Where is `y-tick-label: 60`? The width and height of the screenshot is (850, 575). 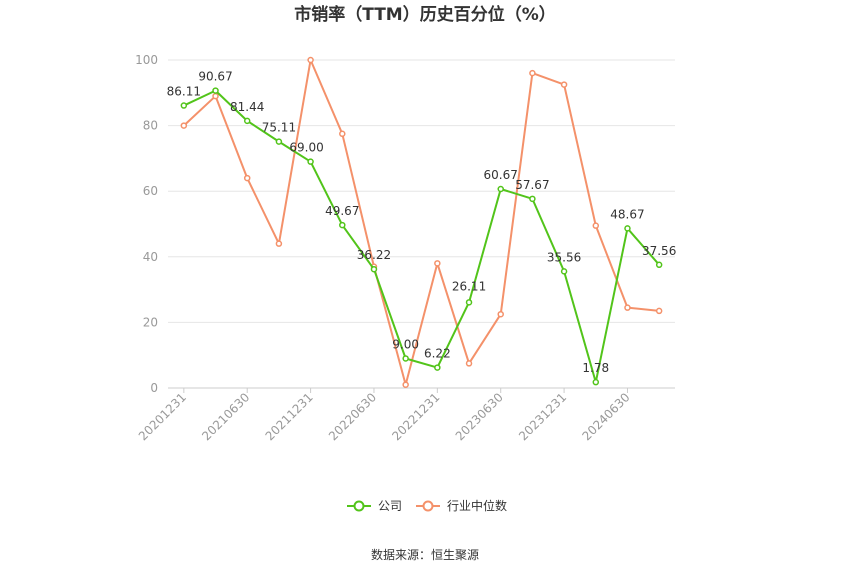 y-tick-label: 60 is located at coordinates (150, 191).